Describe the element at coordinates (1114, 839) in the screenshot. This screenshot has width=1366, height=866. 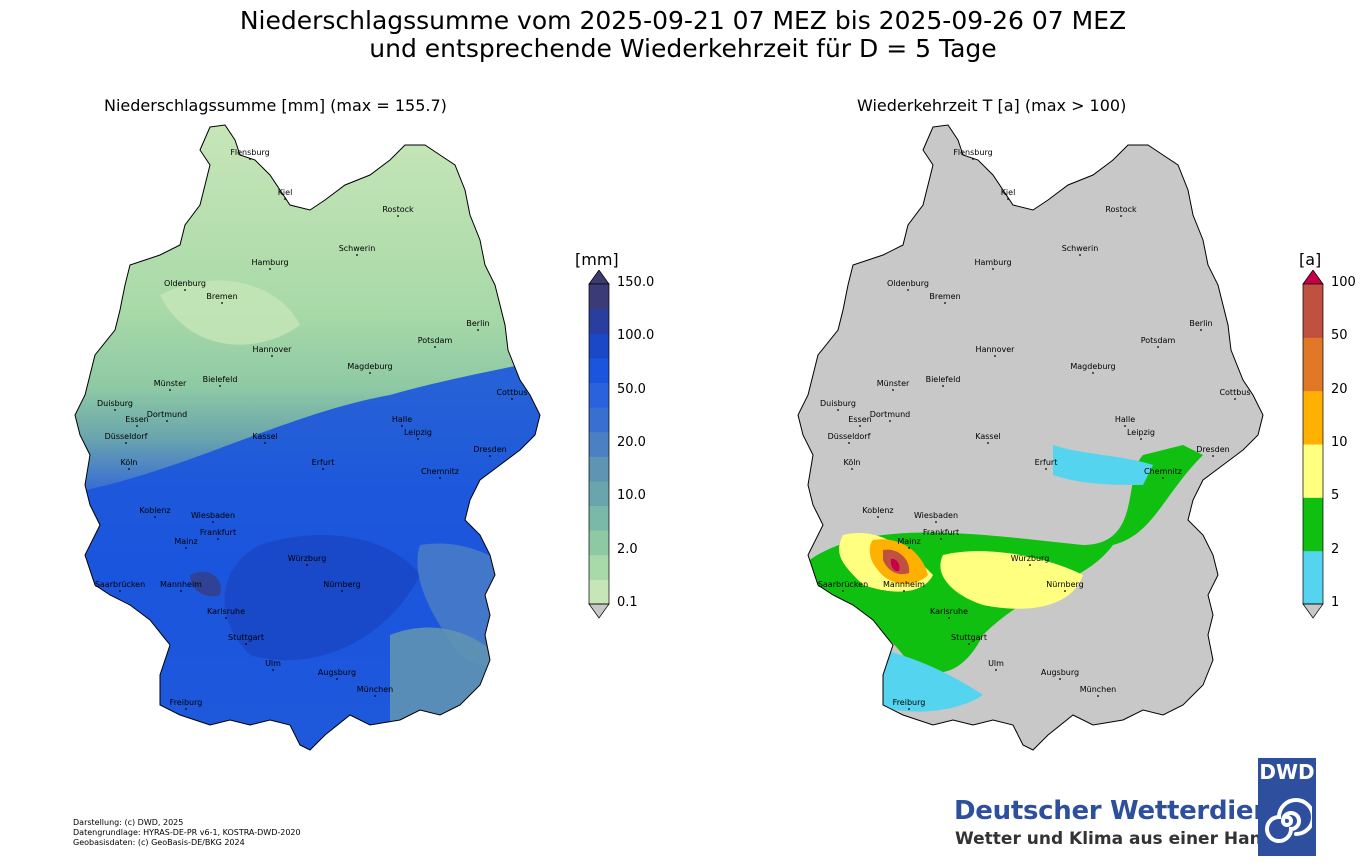
I see `dwd-logo-slogan: Wetter und Klima aus einer Hand` at that location.